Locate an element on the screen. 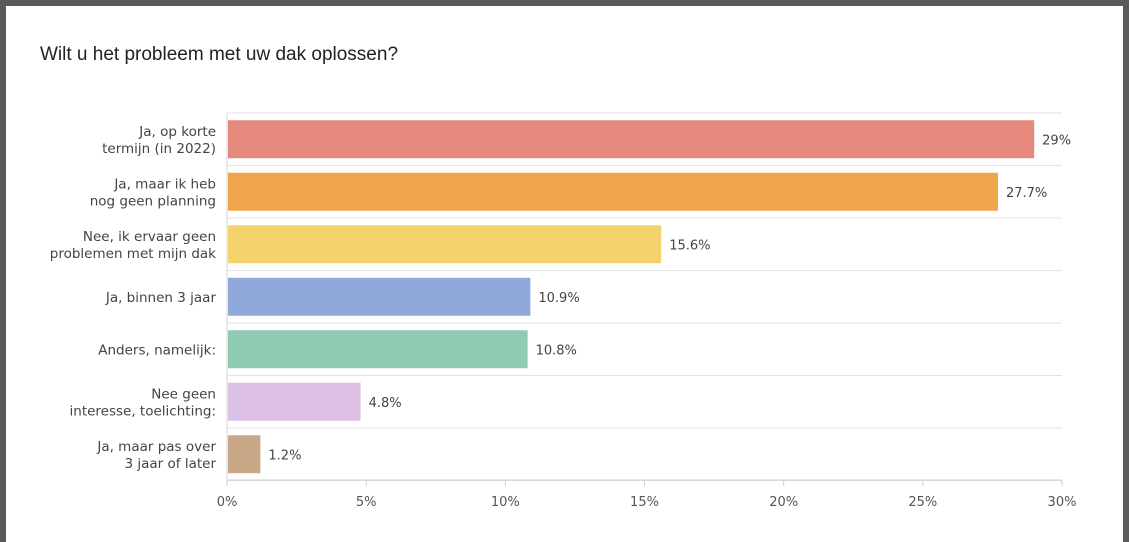 The height and width of the screenshot is (542, 1129). category-label: problemen met mijn dak is located at coordinates (133, 254).